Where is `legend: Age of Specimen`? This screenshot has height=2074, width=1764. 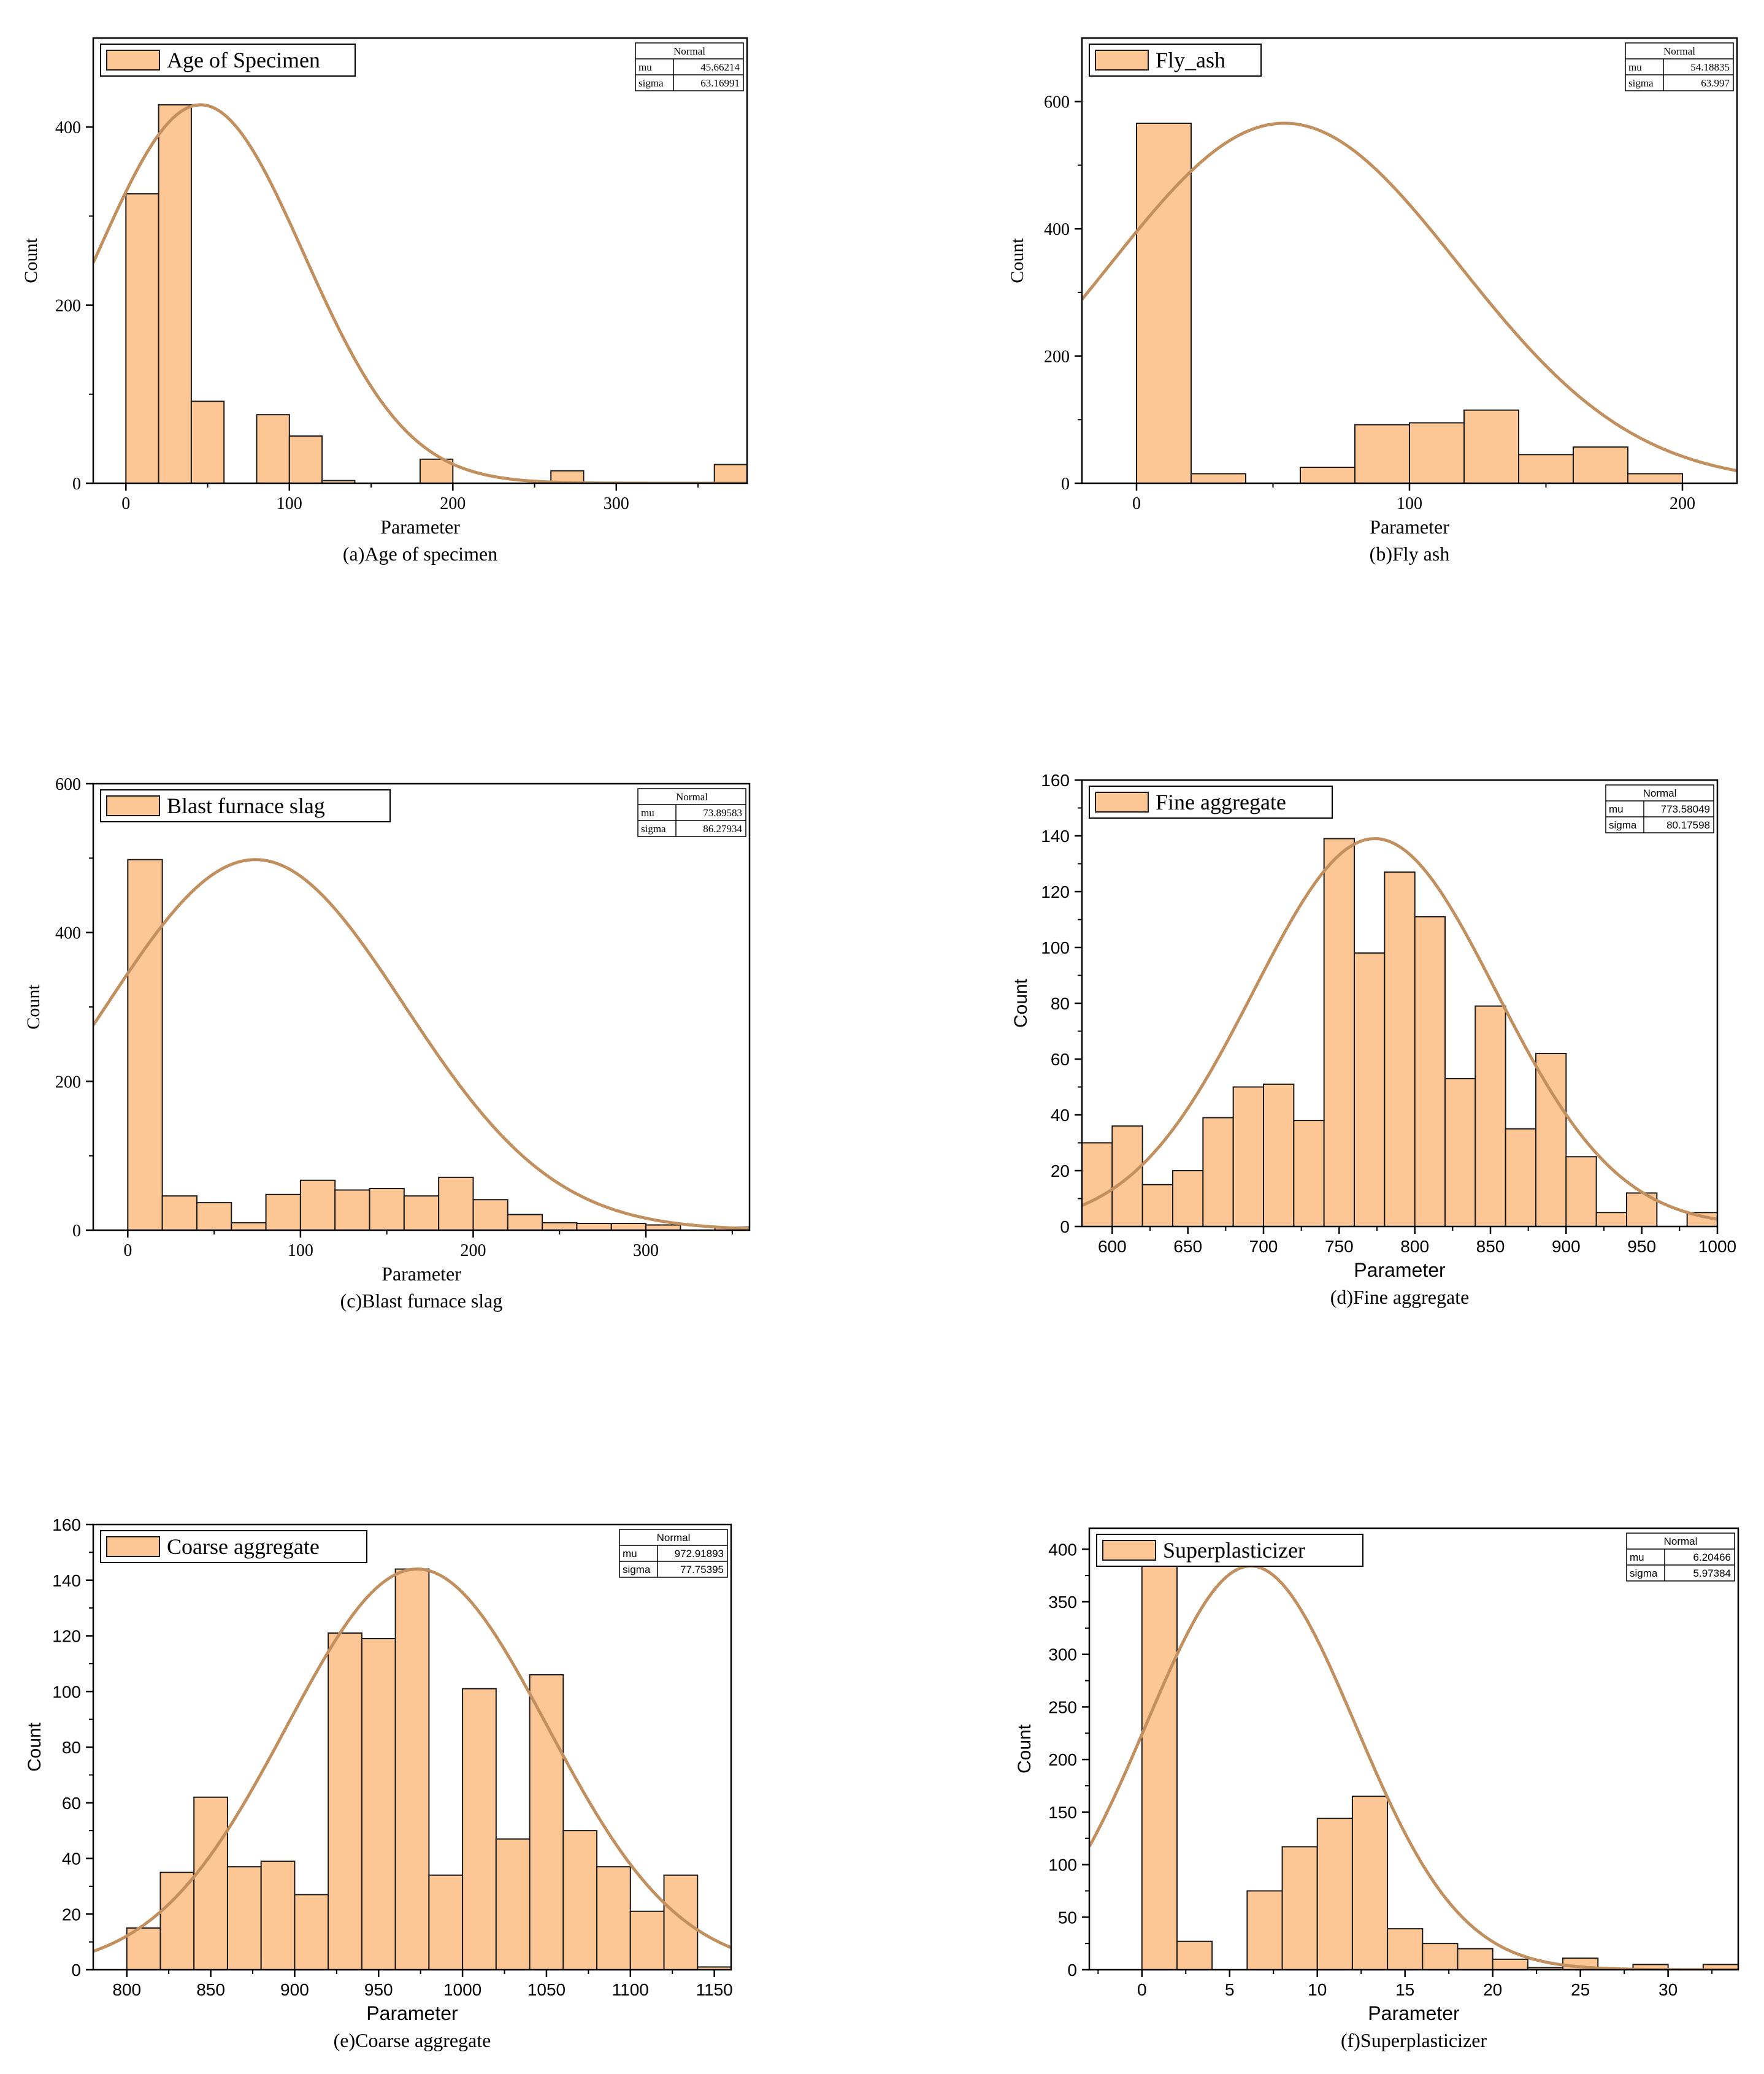 legend: Age of Specimen is located at coordinates (228, 60).